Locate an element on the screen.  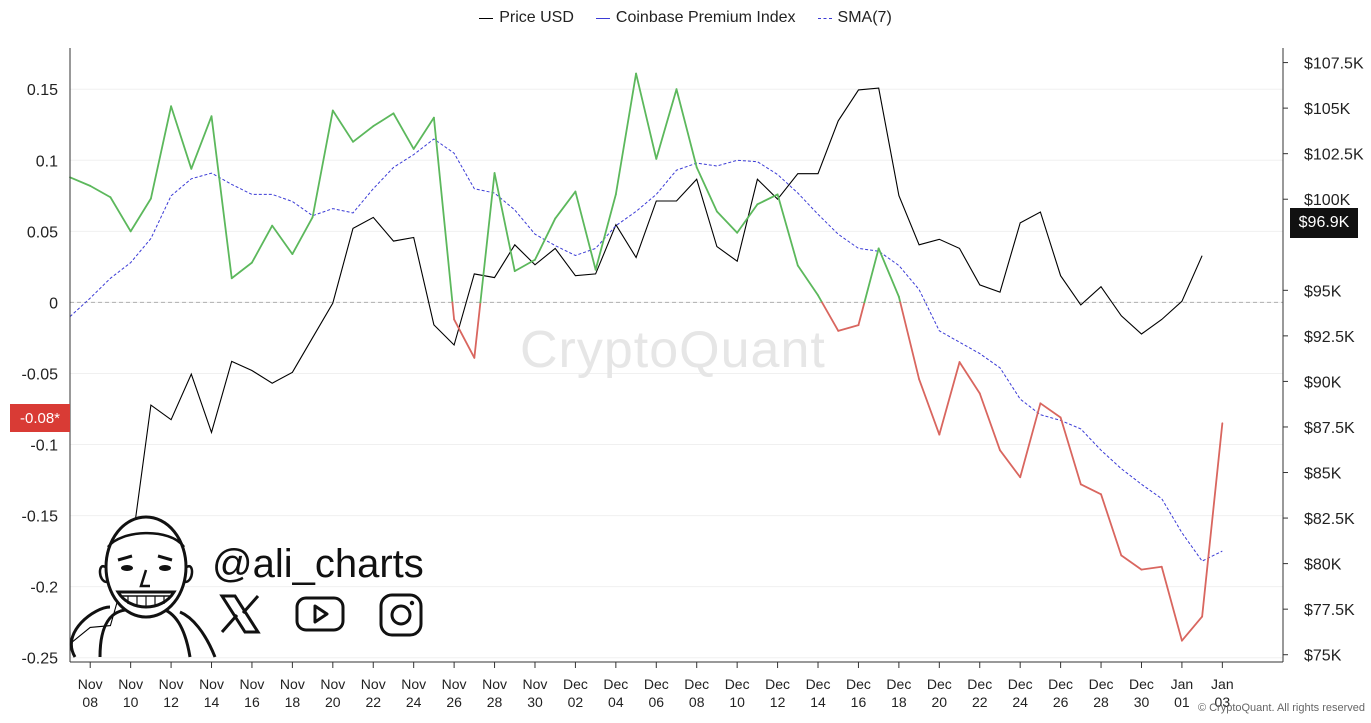
x-axis-tick-day: 28 is located at coordinates (495, 702).